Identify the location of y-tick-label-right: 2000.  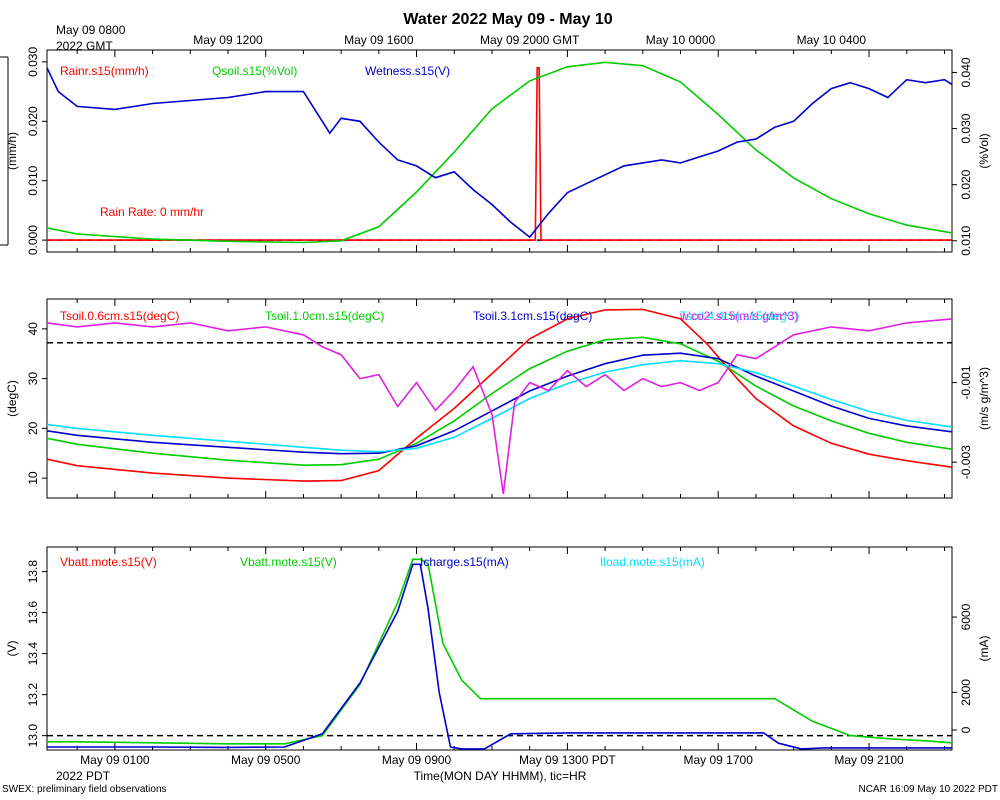
(966, 692).